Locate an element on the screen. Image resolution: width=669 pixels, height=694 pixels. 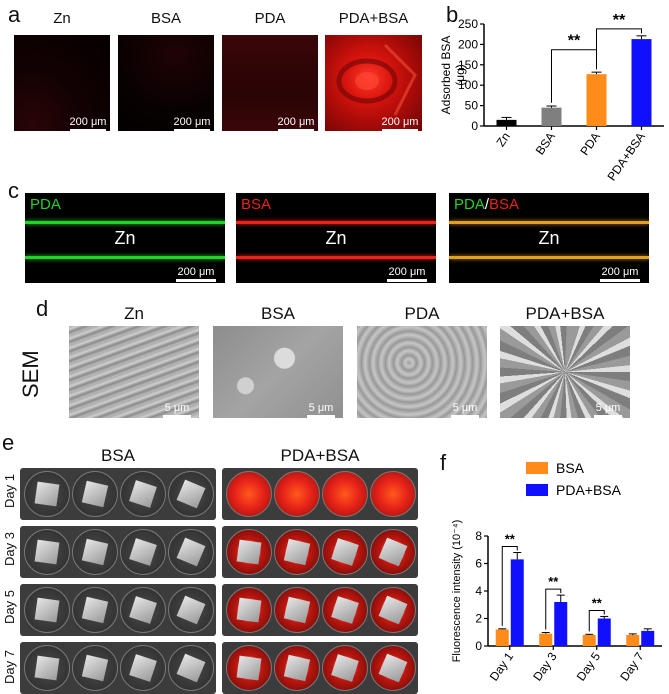
panel-a-label-pdabsa: PDA+BSA is located at coordinates (373, 18).